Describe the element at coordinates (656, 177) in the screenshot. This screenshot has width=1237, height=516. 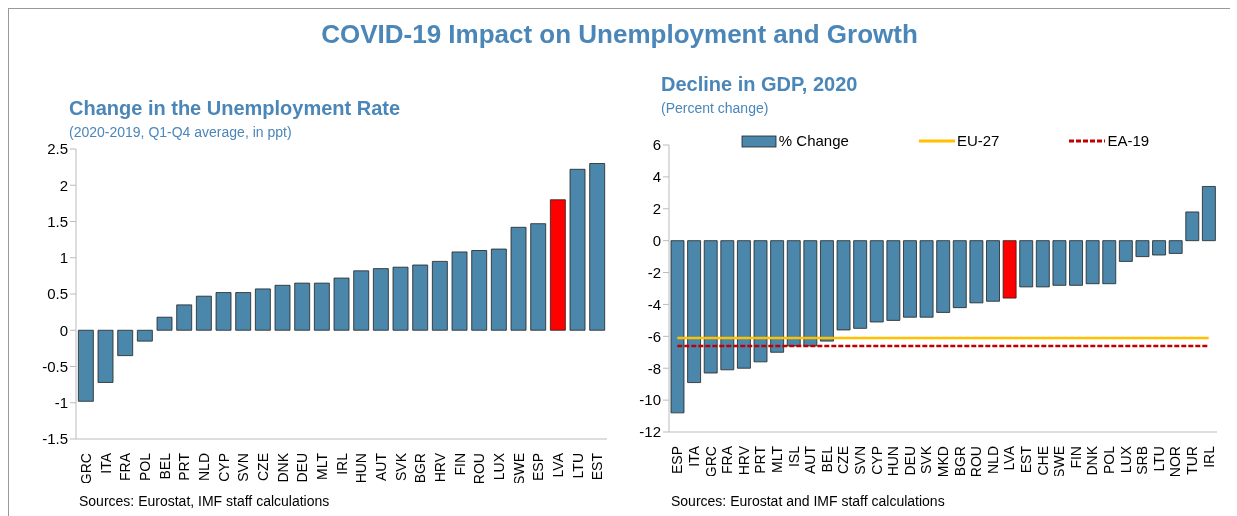
I see `y-tick-label: 4` at that location.